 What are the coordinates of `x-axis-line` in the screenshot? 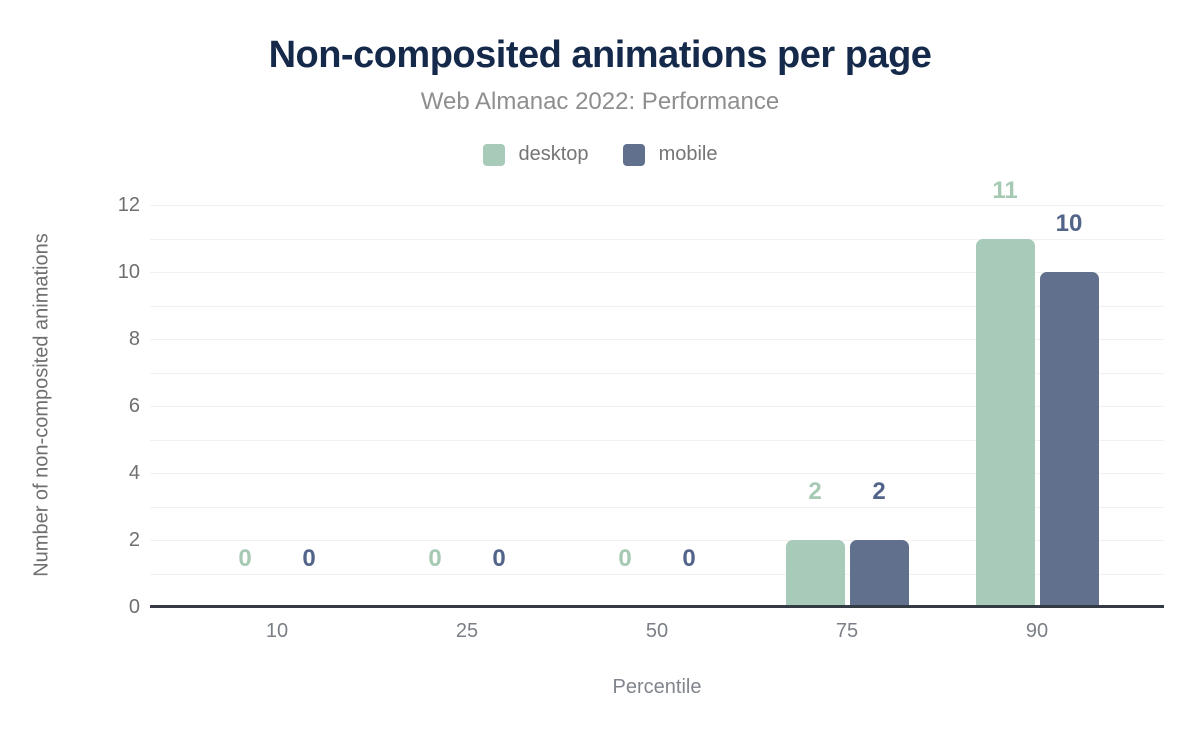 It's located at (657, 606).